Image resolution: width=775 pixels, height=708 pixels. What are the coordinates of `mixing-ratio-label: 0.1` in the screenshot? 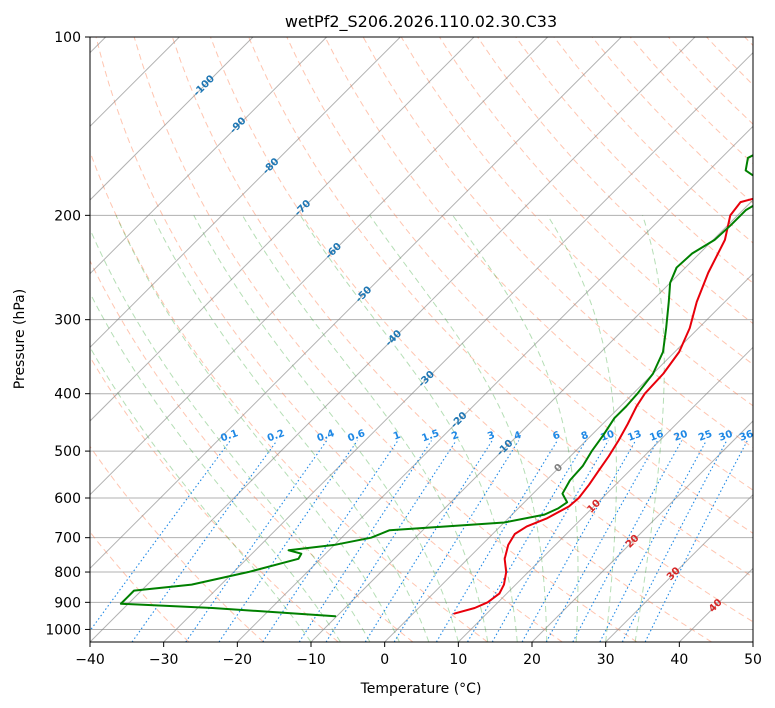 It's located at (229, 436).